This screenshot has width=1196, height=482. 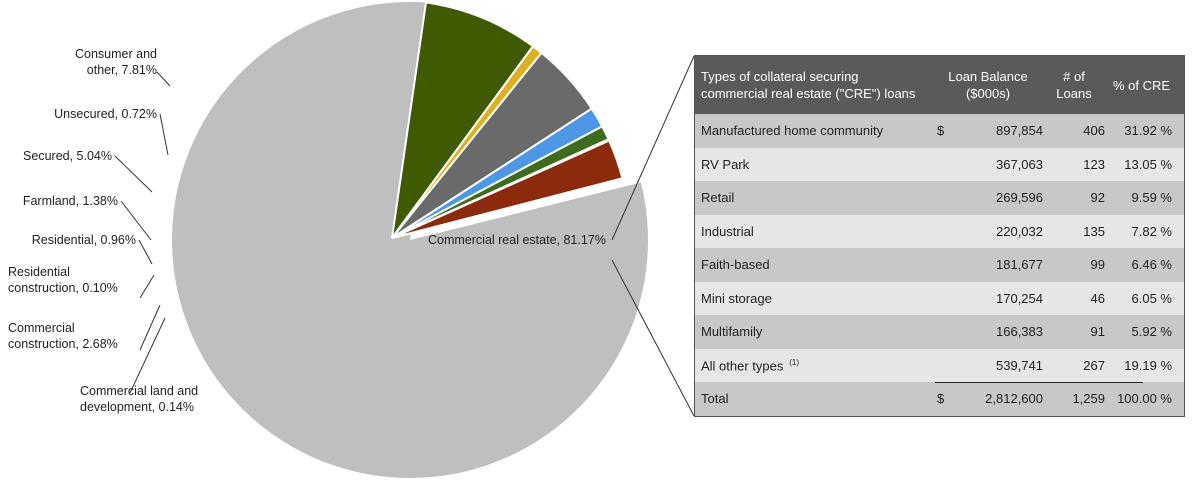 I want to click on cell-pct: 13.05 %, so click(x=1148, y=164).